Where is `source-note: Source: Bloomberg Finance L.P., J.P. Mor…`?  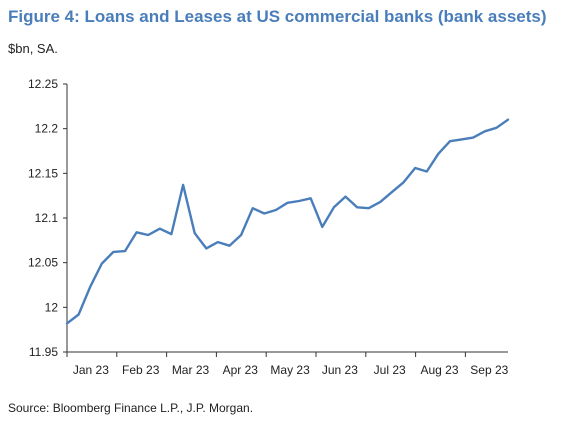 source-note: Source: Bloomberg Finance L.P., J.P. Mor… is located at coordinates (131, 408).